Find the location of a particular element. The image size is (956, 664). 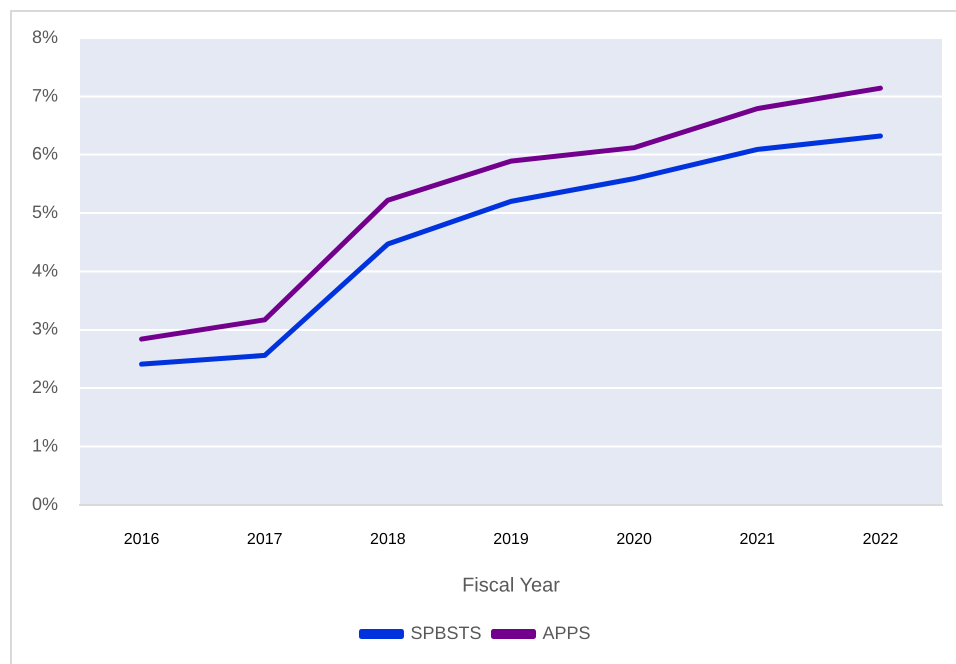

y-tick-label: 0% is located at coordinates (45, 504).